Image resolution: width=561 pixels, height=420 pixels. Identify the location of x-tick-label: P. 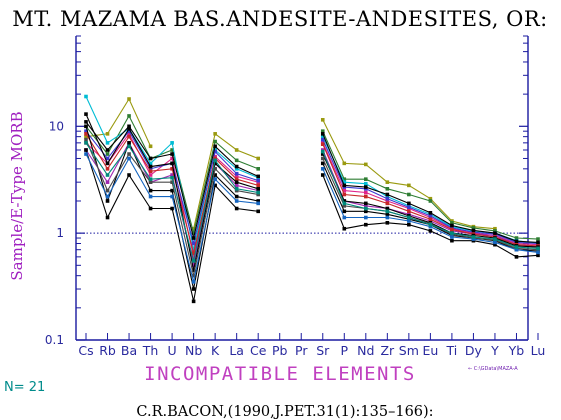
(345, 350).